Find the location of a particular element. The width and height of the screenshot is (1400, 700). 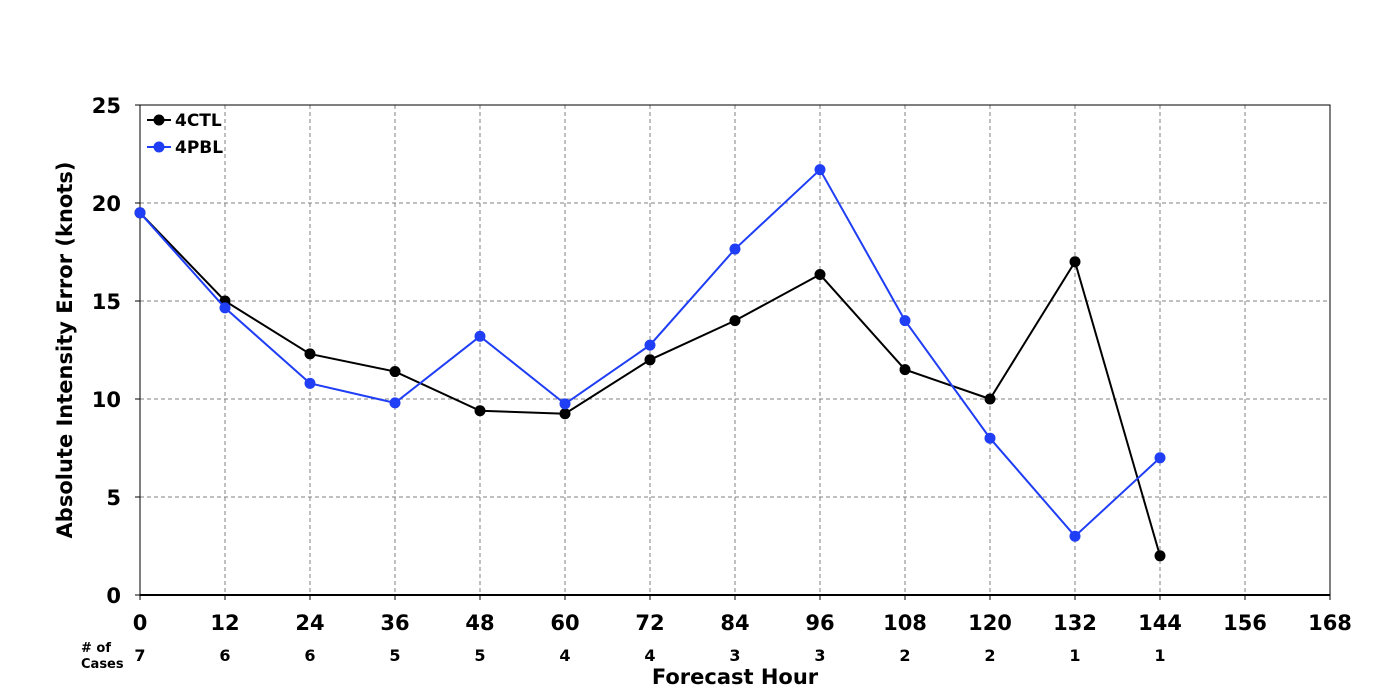

legend: 4CTL 4PBL is located at coordinates (185, 134).